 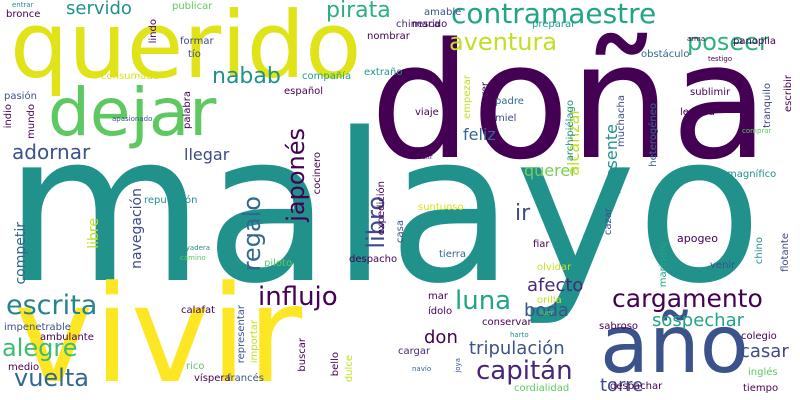 What do you see at coordinates (554, 15) in the screenshot?
I see `word-contramaestre: contramaestre` at bounding box center [554, 15].